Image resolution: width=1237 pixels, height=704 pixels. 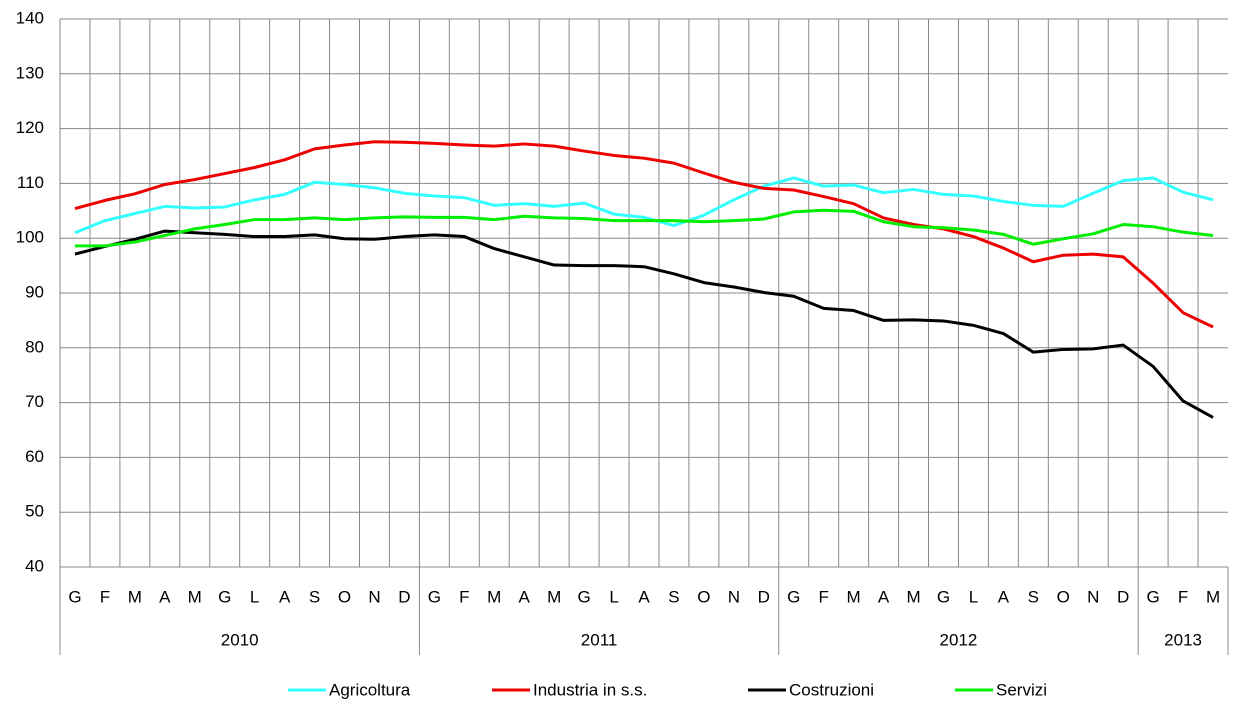 I want to click on y-tick-label: 90, so click(x=34, y=291).